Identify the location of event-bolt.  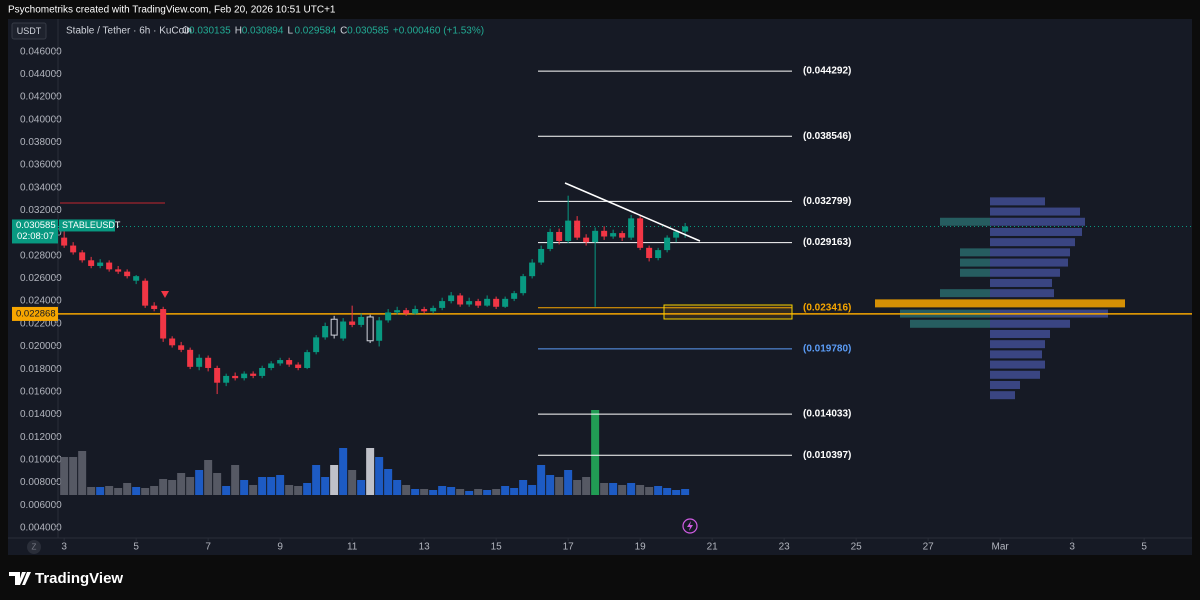
(690, 526).